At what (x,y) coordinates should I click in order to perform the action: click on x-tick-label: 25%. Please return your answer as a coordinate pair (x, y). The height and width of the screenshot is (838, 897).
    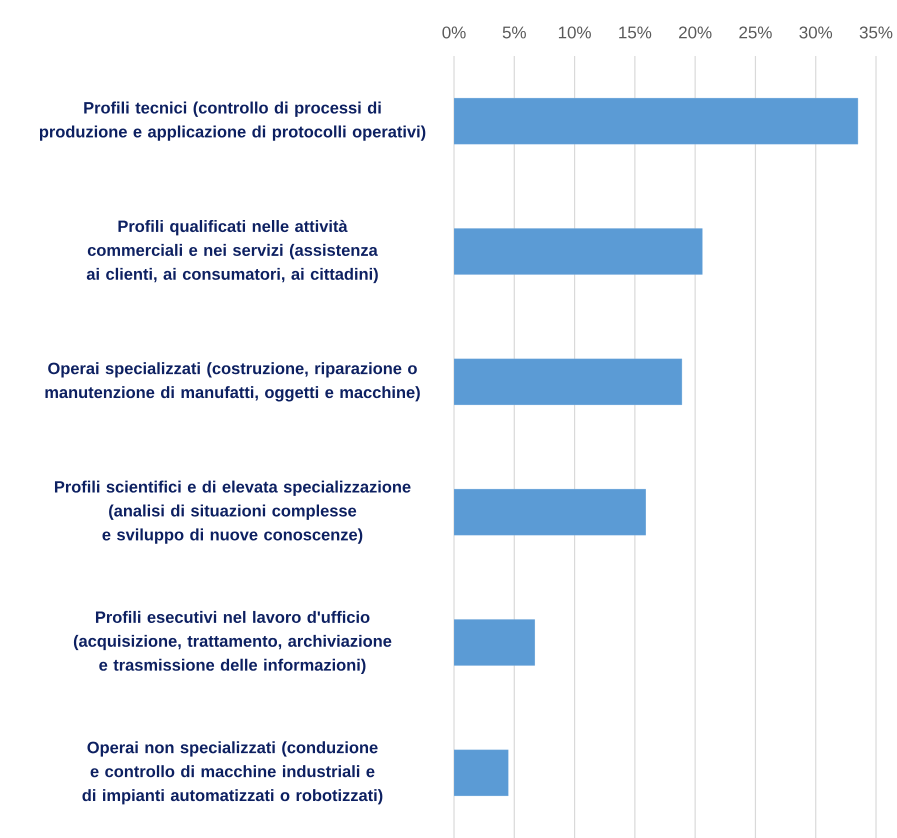
    Looking at the image, I should click on (755, 32).